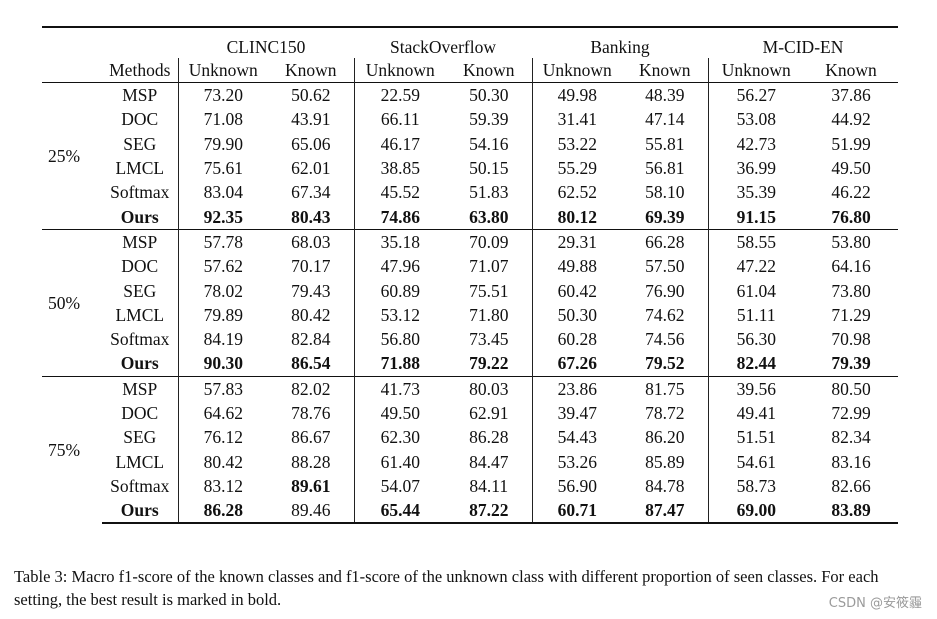 Image resolution: width=937 pixels, height=619 pixels. Describe the element at coordinates (851, 290) in the screenshot. I see `known-score-cell: 73.80` at that location.